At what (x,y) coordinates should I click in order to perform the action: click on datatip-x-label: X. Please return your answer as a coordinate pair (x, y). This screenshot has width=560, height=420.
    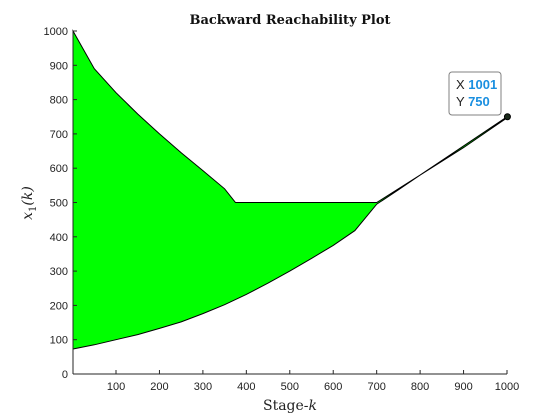
    Looking at the image, I should click on (462, 84).